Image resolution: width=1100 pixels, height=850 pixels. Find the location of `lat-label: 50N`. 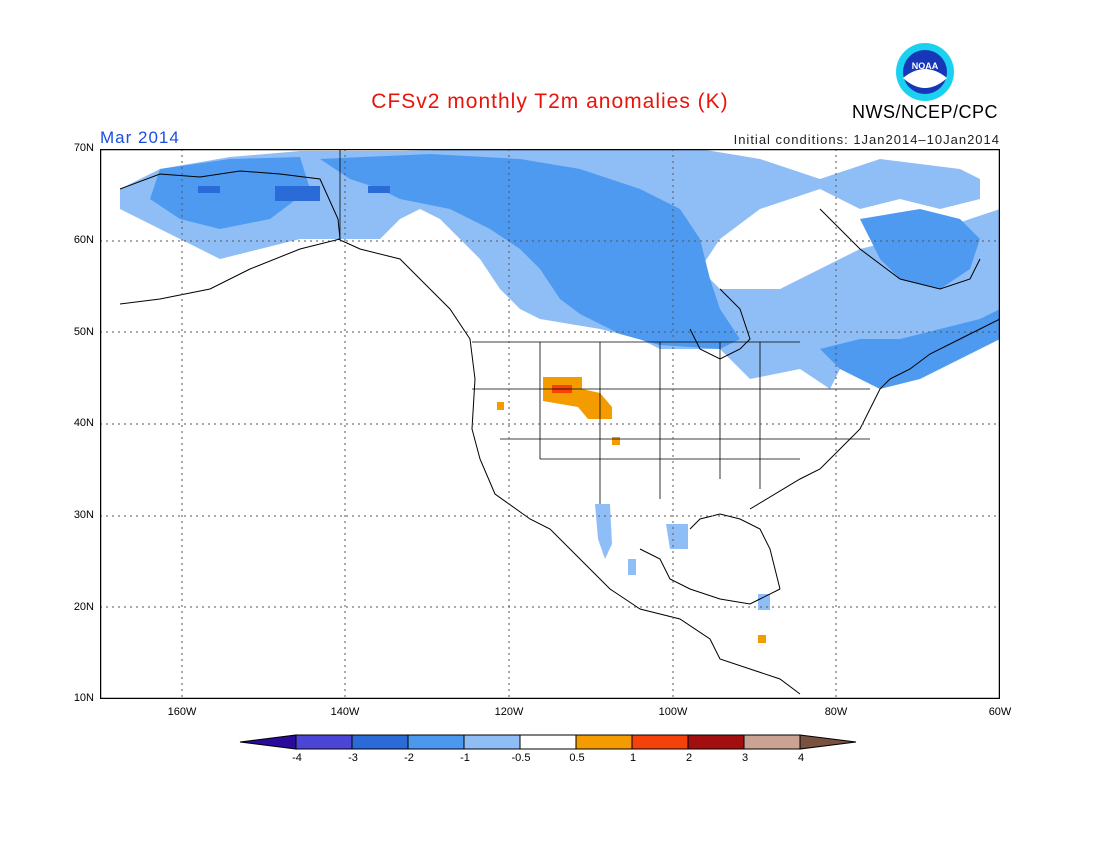

lat-label: 50N is located at coordinates (83, 332).